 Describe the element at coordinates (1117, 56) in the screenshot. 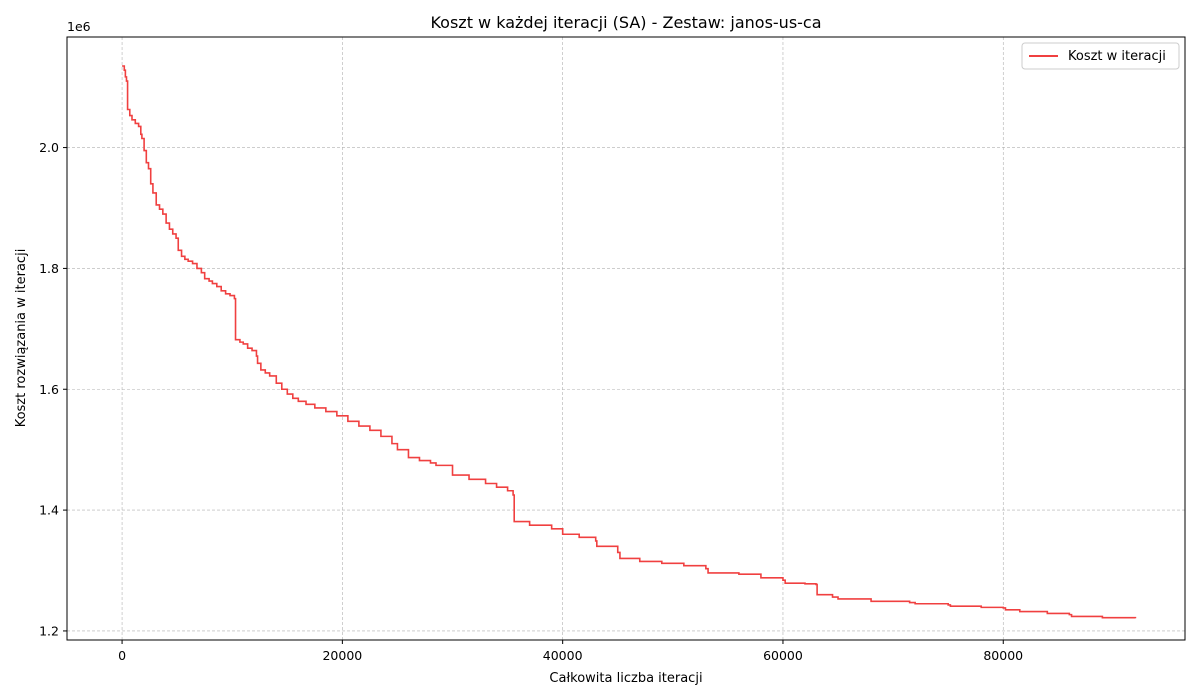

I see `legend-label: Koszt w iteracji` at that location.